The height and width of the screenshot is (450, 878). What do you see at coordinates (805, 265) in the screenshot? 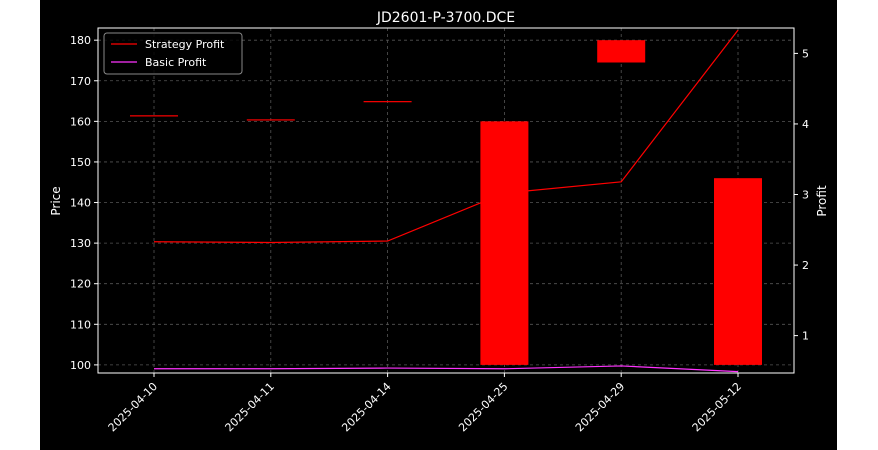
I see `right-tick-label: 2` at bounding box center [805, 265].